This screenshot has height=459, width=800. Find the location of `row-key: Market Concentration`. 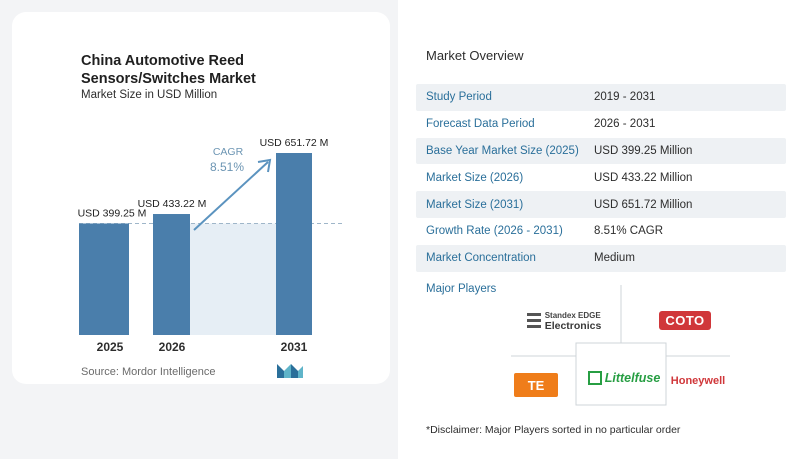

row-key: Market Concentration is located at coordinates (481, 258).